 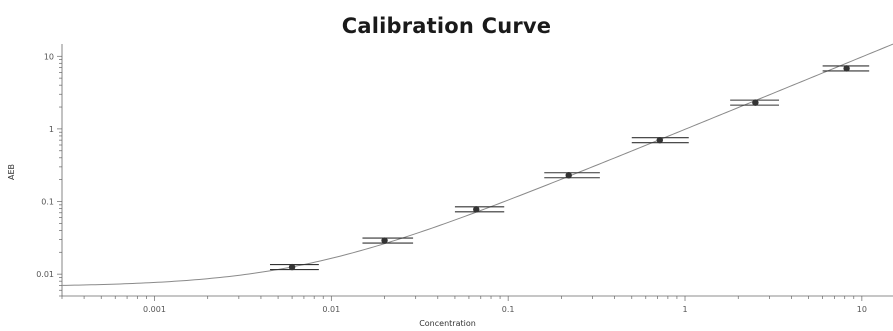 What do you see at coordinates (331, 309) in the screenshot?
I see `x-tick-label: 0.01` at bounding box center [331, 309].